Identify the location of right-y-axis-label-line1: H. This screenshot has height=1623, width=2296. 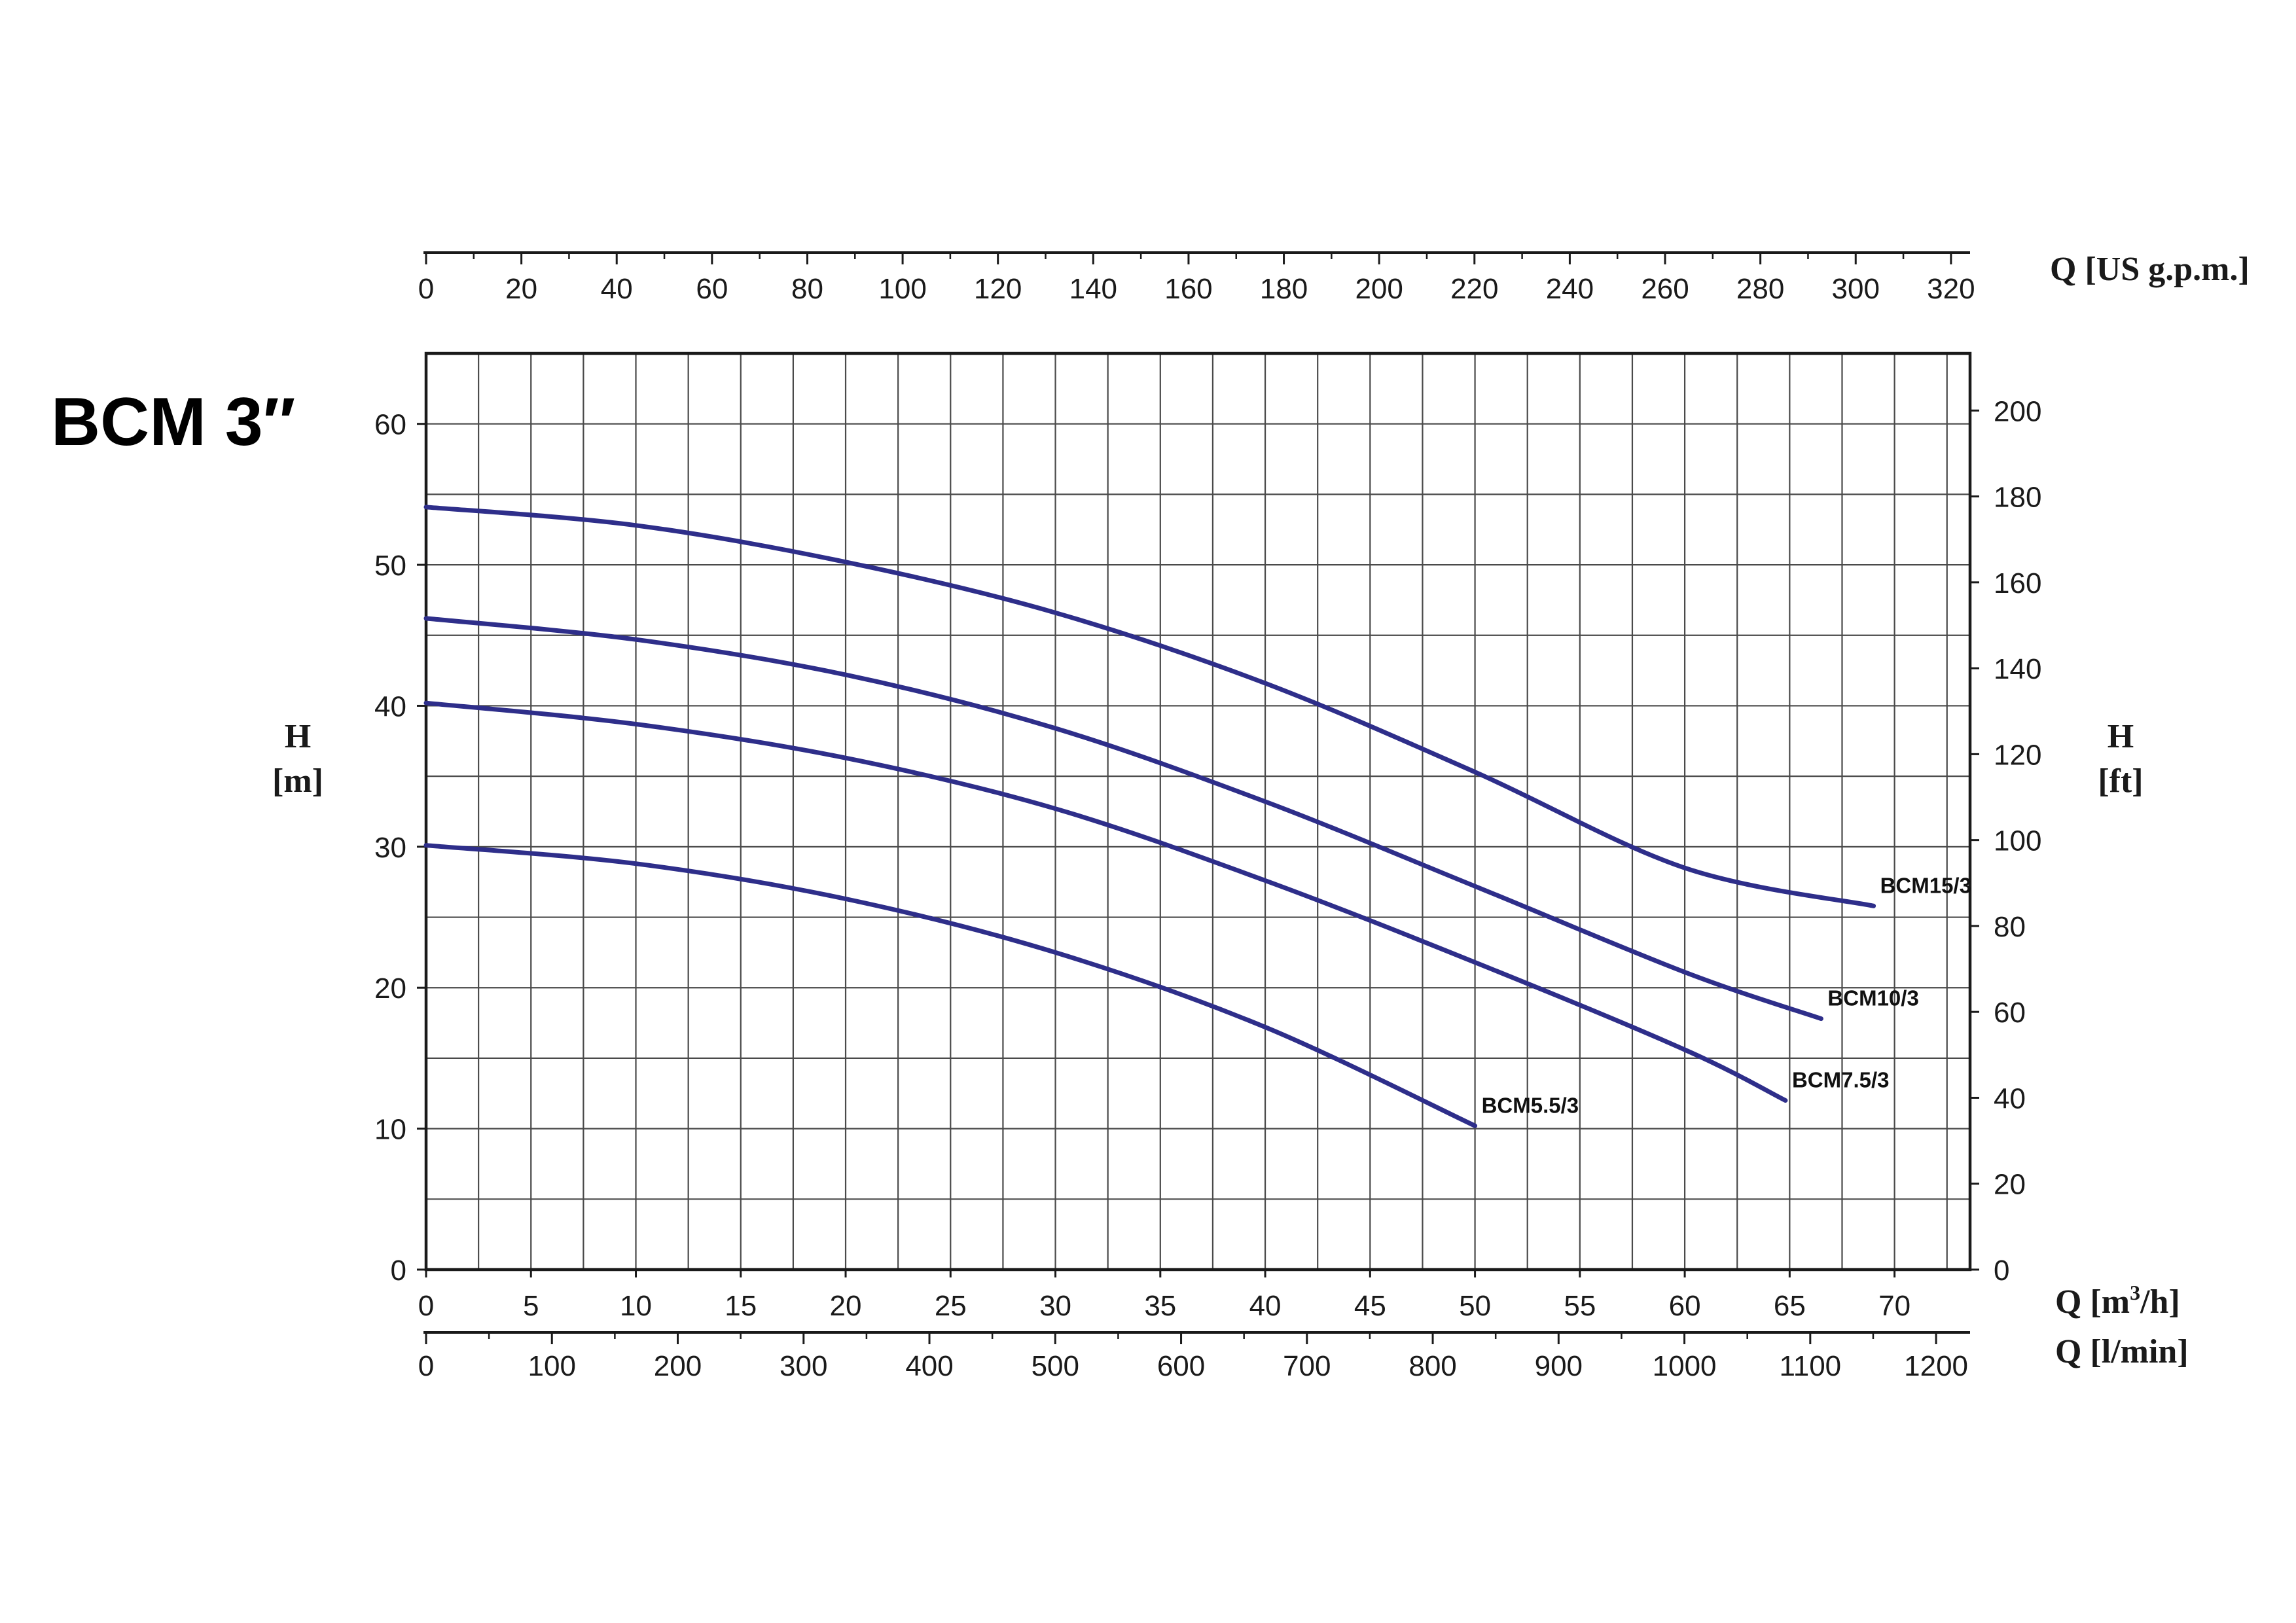
(2121, 737).